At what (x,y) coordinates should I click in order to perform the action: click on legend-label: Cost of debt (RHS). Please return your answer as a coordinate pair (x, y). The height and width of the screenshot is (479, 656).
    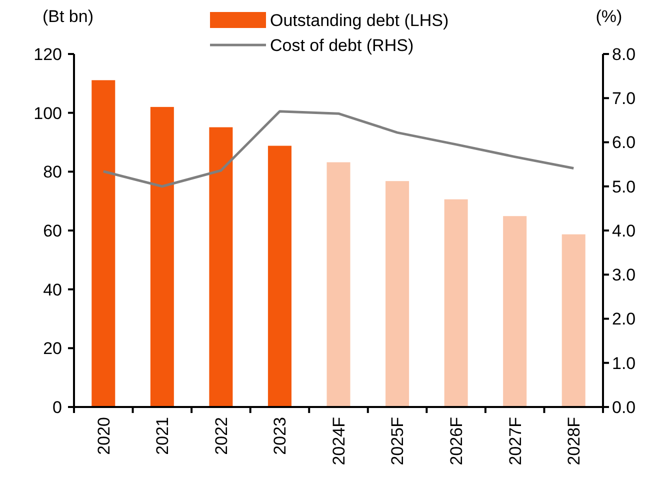
    Looking at the image, I should click on (342, 45).